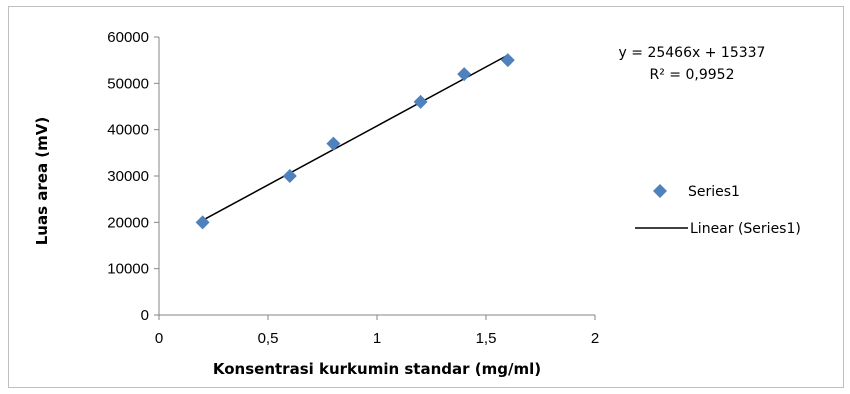 This screenshot has height=394, width=850. I want to click on x-tick-label: 0, so click(159, 338).